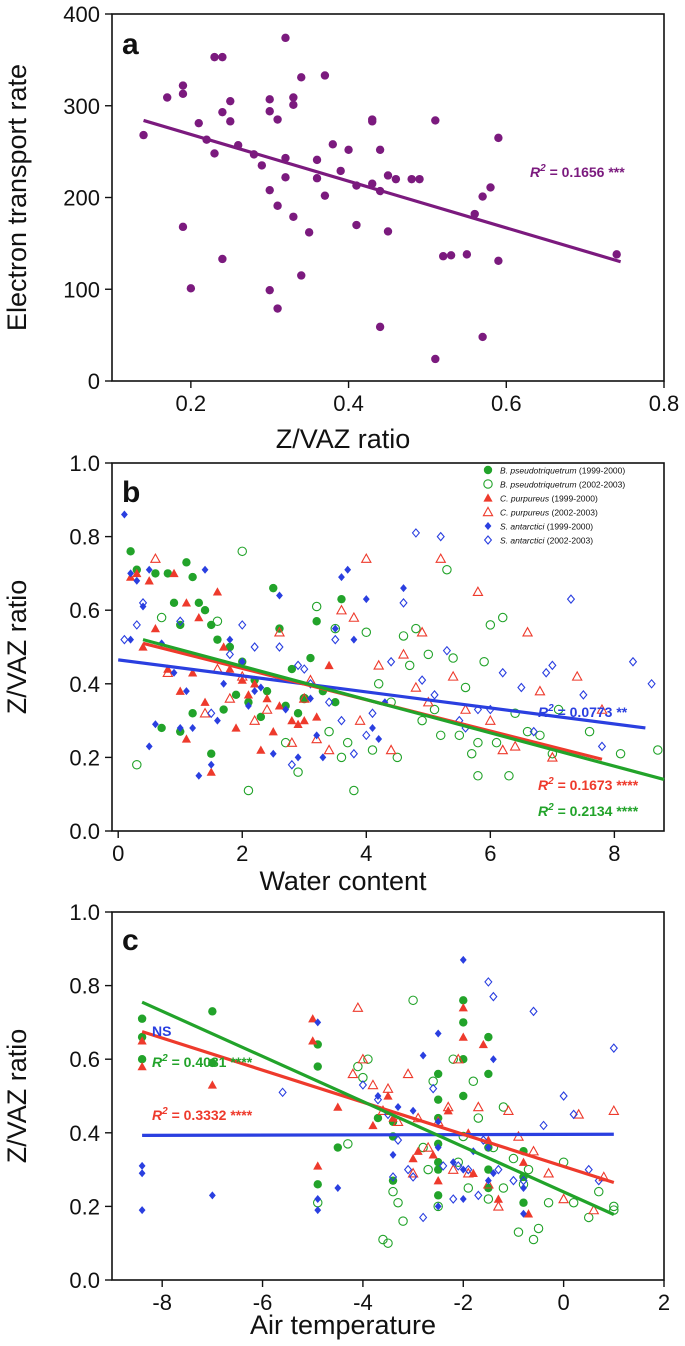 The height and width of the screenshot is (1346, 685). I want to click on x-axis: 0.2 0.4 0.6 0.8, so click(427, 398).